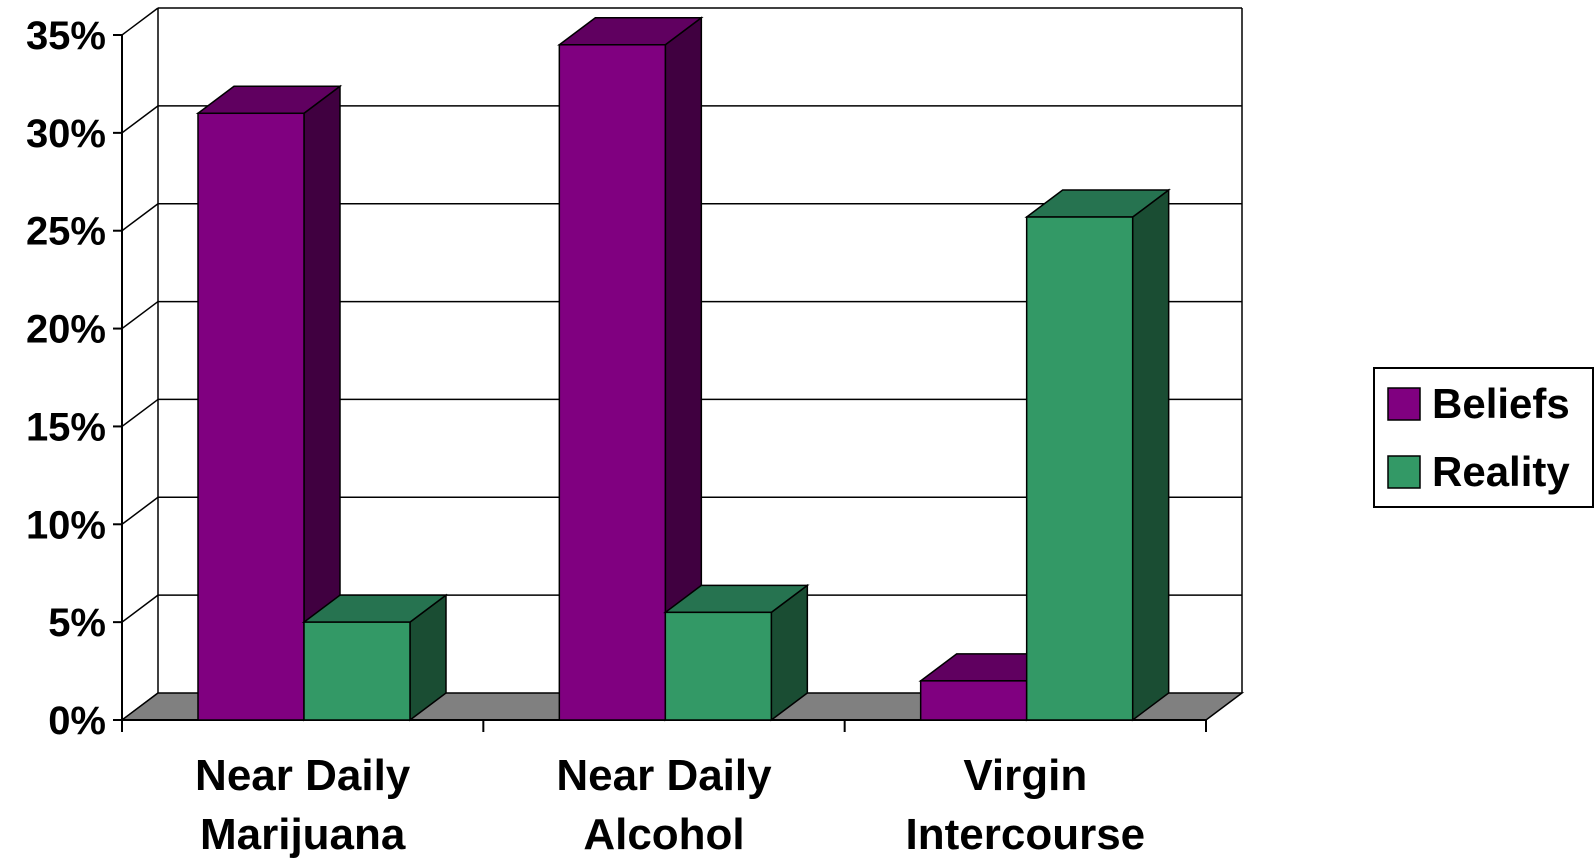  I want to click on category-label: Virgin Intercourse, so click(1026, 805).